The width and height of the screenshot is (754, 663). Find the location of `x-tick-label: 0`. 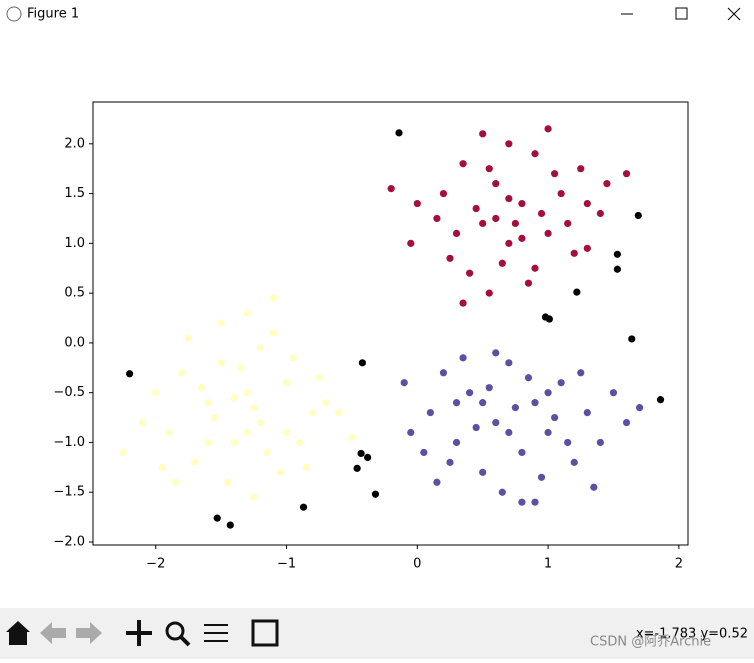

x-tick-label: 0 is located at coordinates (417, 564).